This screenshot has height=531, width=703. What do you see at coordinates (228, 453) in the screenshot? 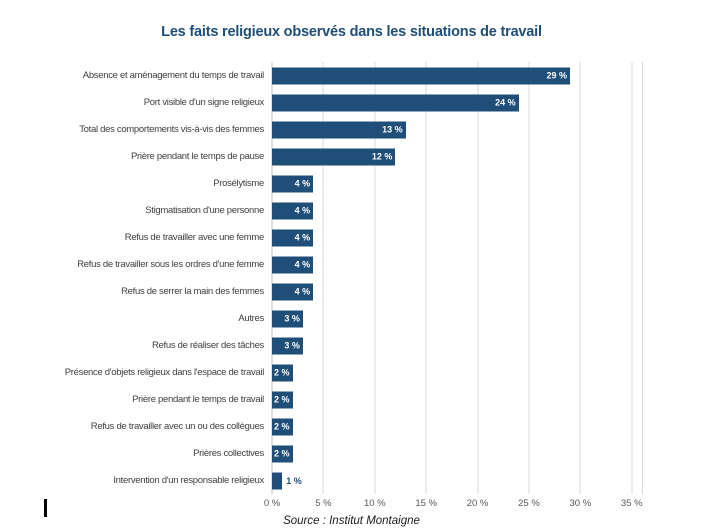
I see `category-label: Prières collectives` at bounding box center [228, 453].